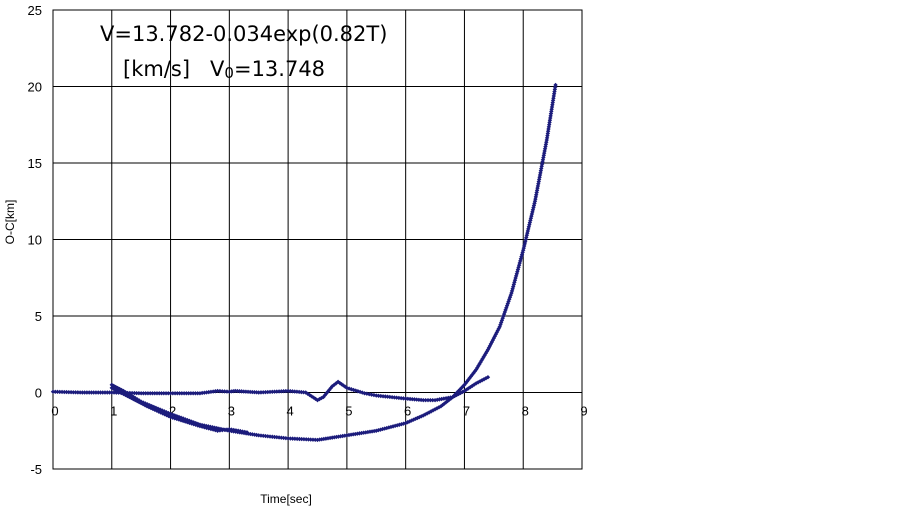  I want to click on x-tick-label: 0, so click(54, 411).